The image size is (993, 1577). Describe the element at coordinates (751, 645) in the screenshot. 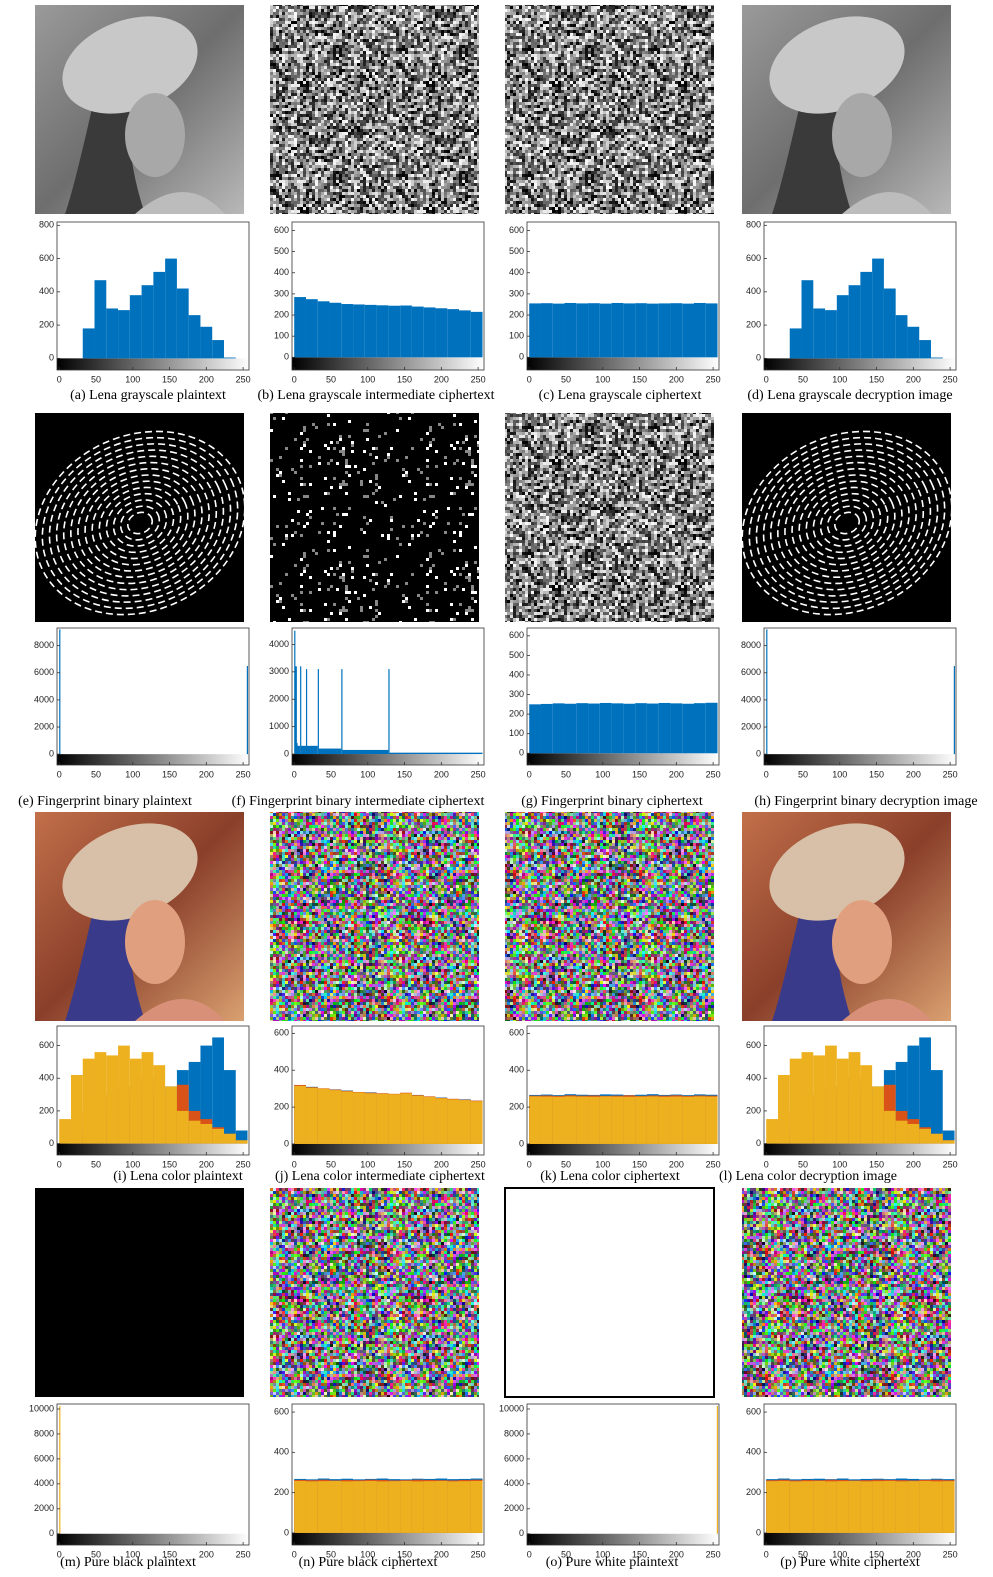

I see `y-tick-label: 8000` at that location.